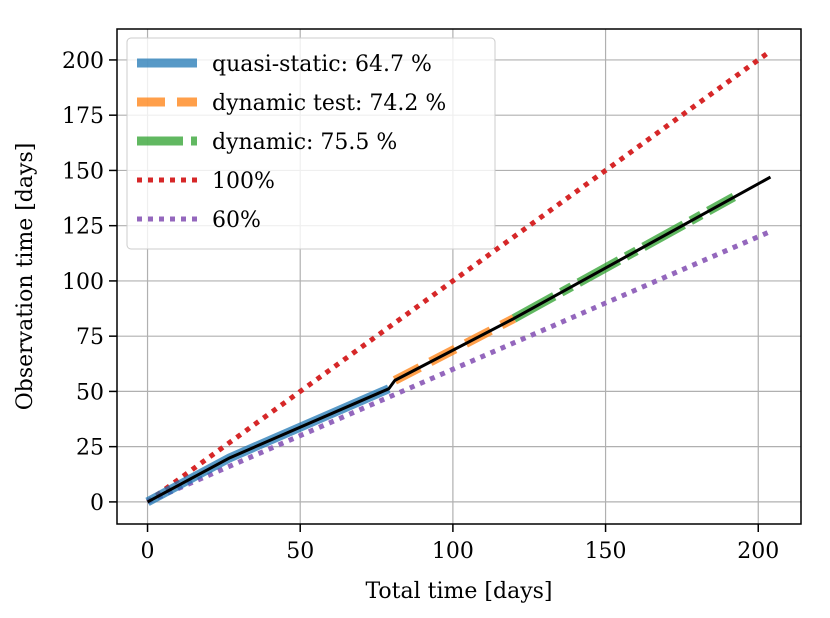 This screenshot has height=618, width=830. What do you see at coordinates (90, 337) in the screenshot?
I see `y-tick-label: 75` at bounding box center [90, 337].